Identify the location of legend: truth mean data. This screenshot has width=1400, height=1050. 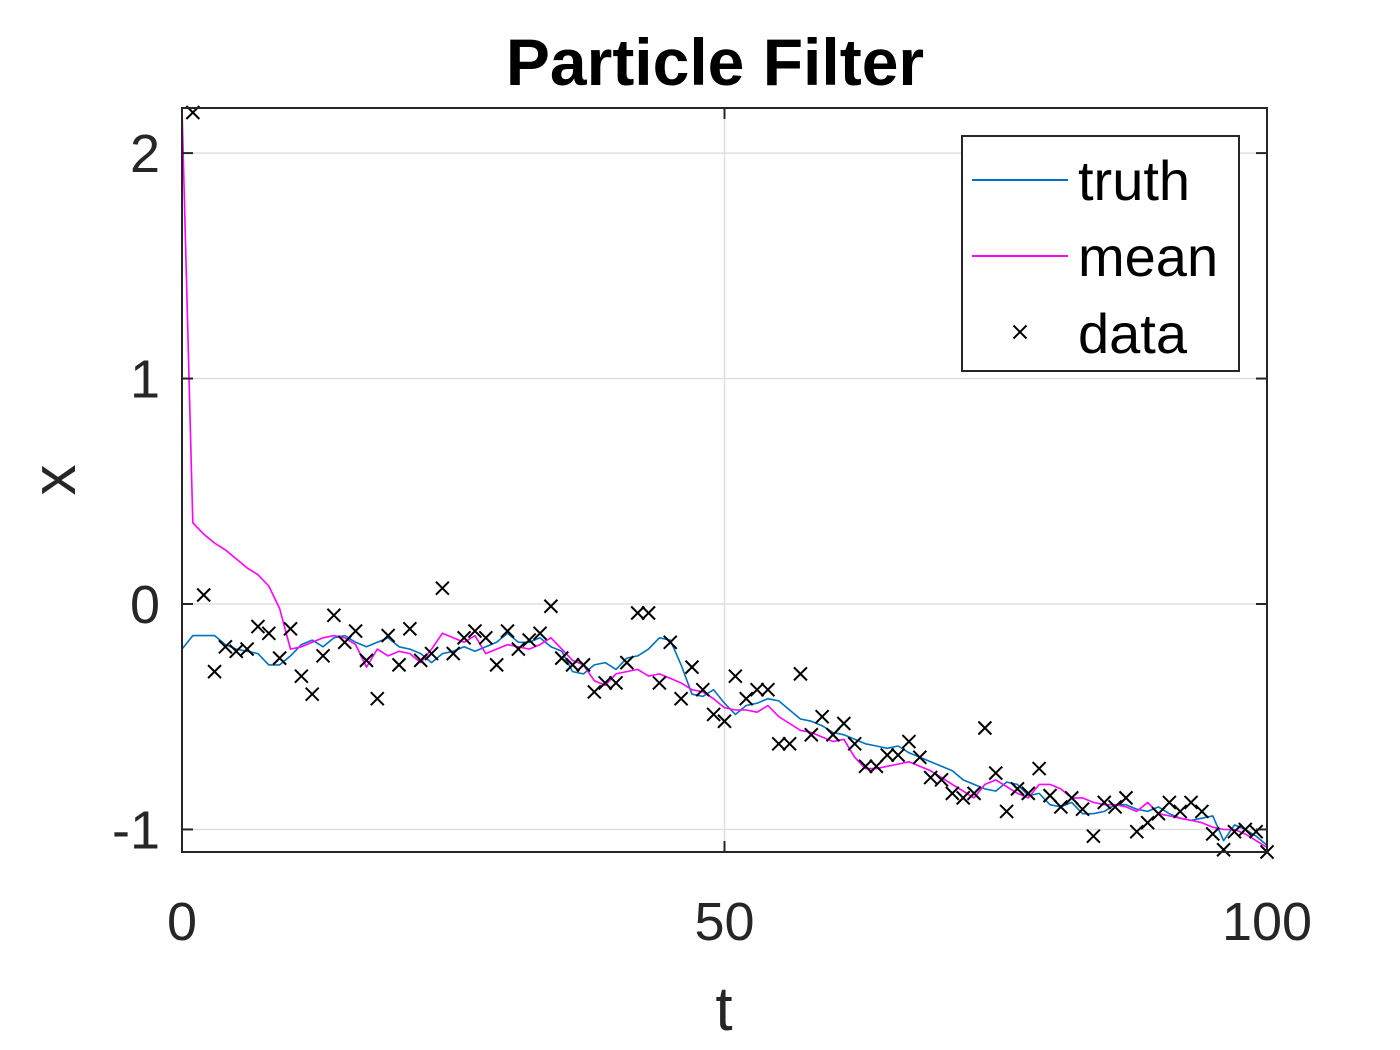
(1100, 253).